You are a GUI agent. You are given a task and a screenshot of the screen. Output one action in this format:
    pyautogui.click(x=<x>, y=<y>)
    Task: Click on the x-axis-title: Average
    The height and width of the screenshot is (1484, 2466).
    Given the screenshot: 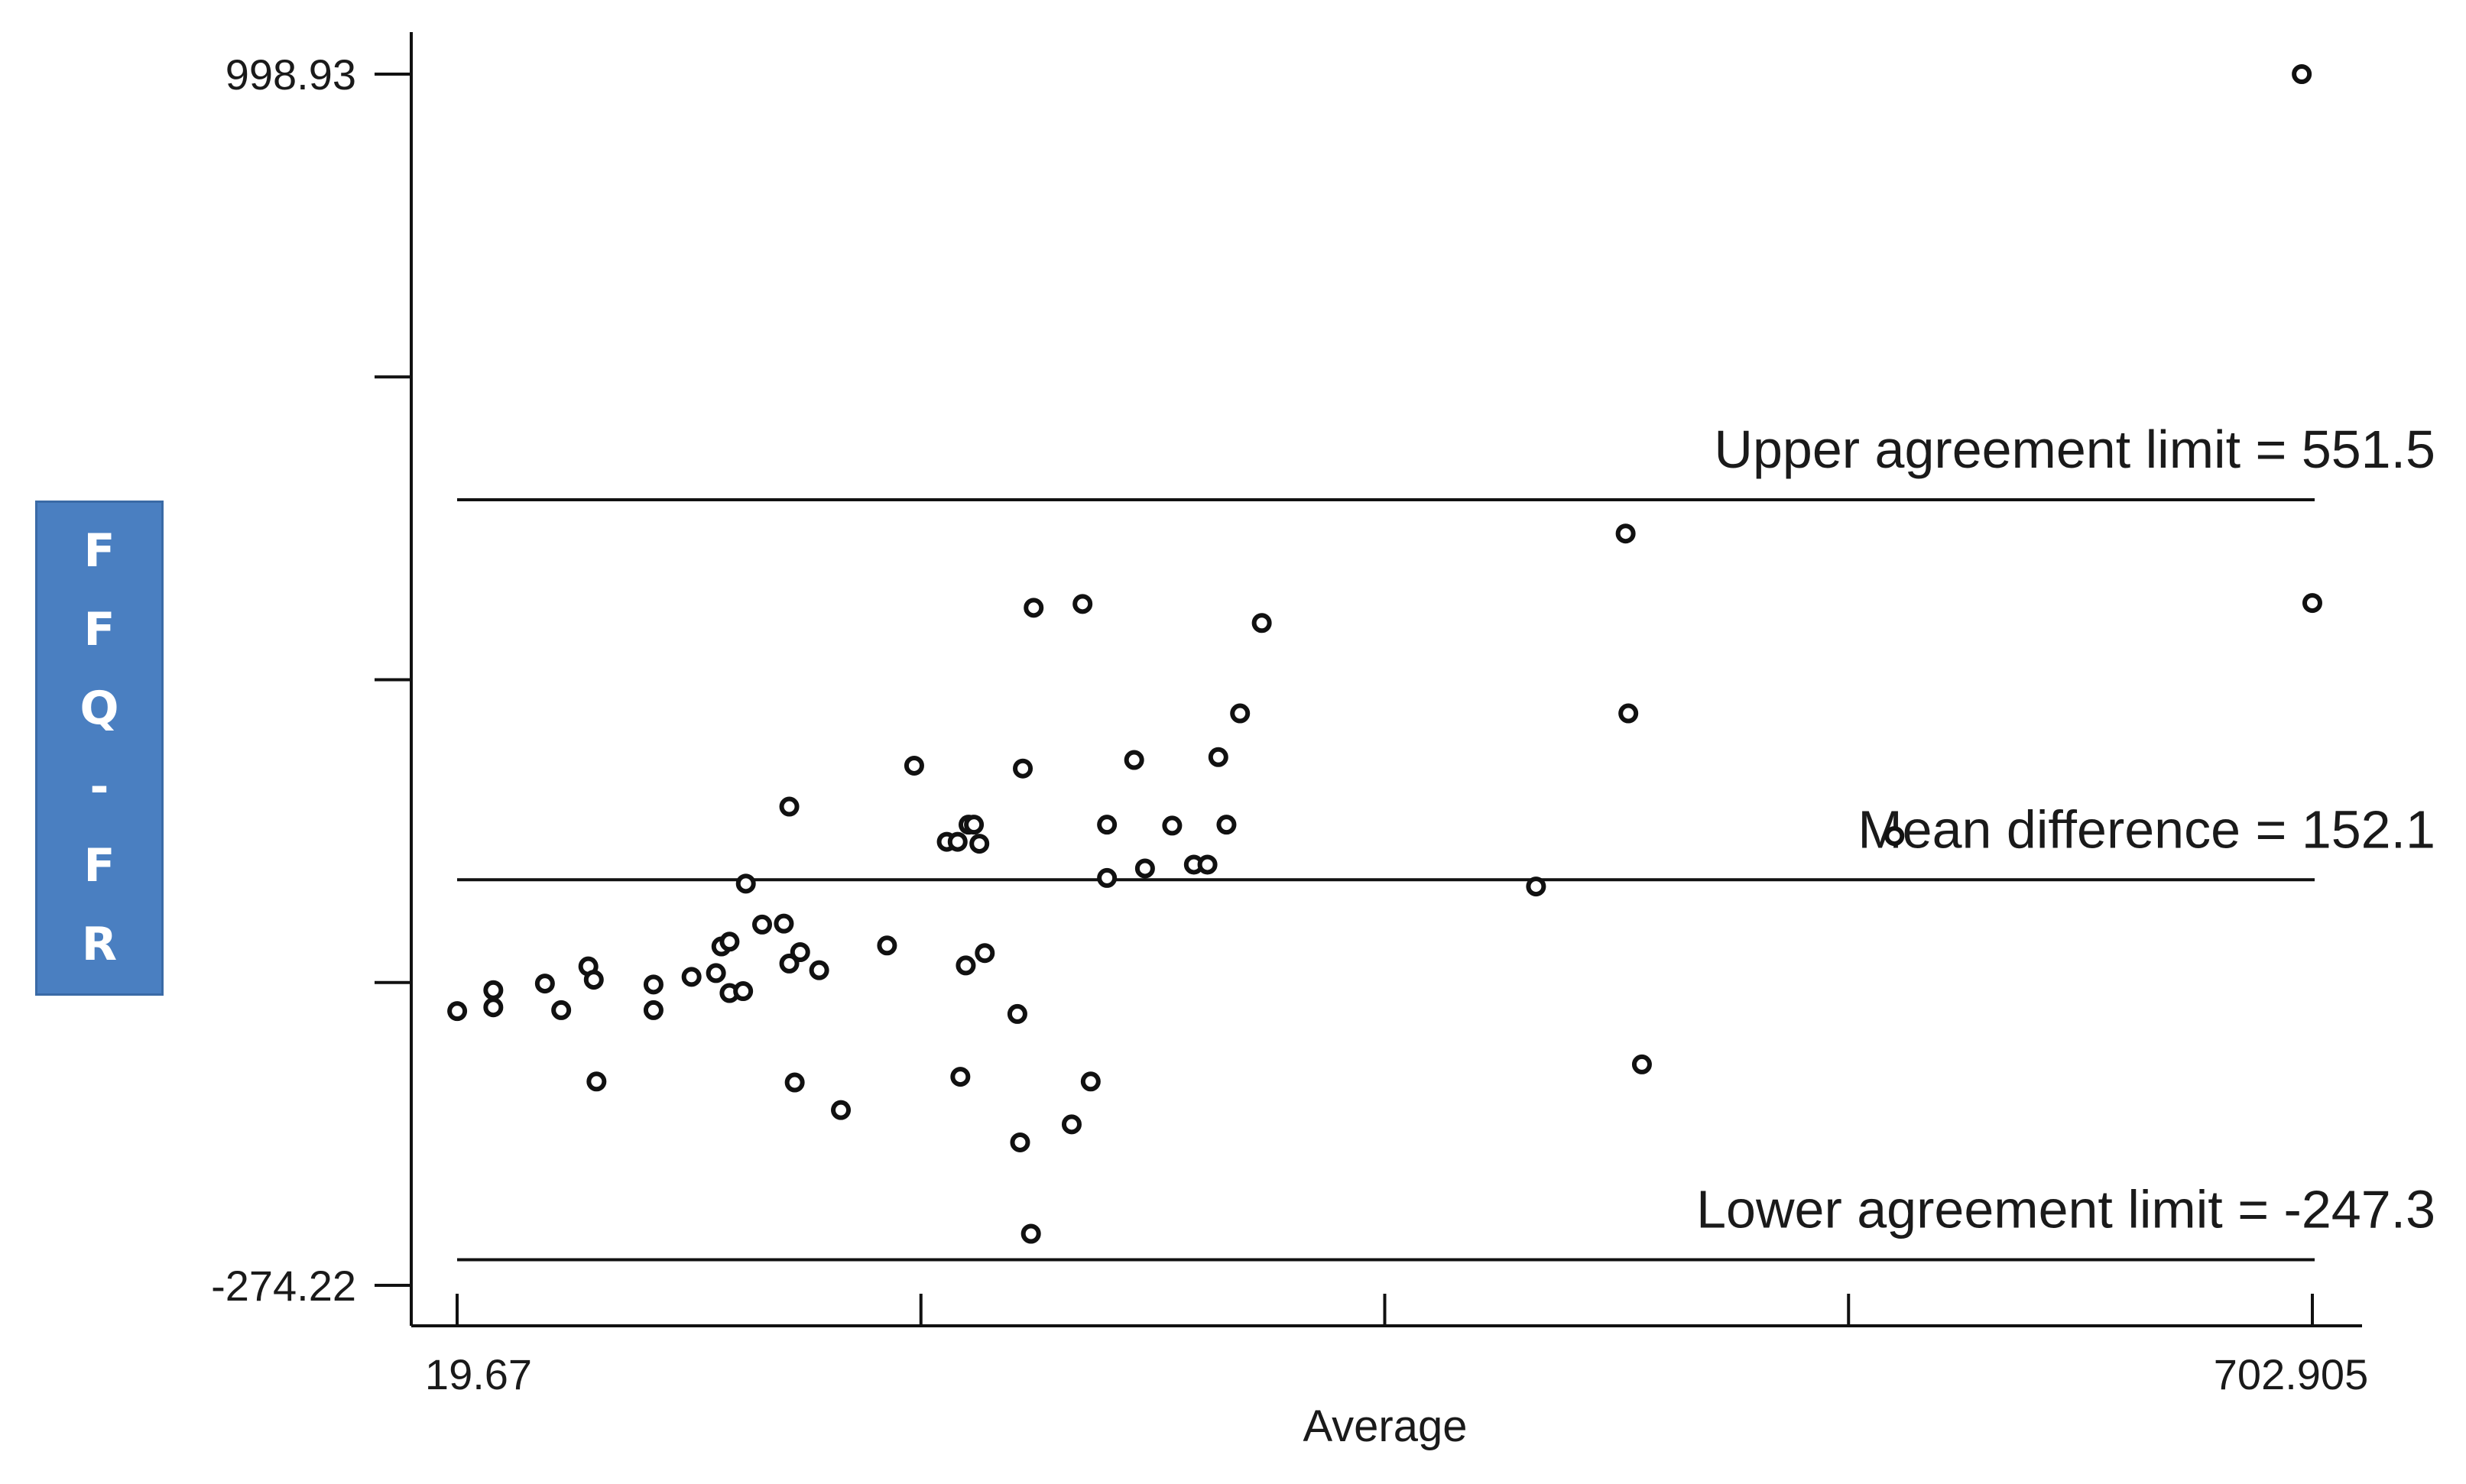 What is the action you would take?
    pyautogui.click(x=1385, y=1426)
    